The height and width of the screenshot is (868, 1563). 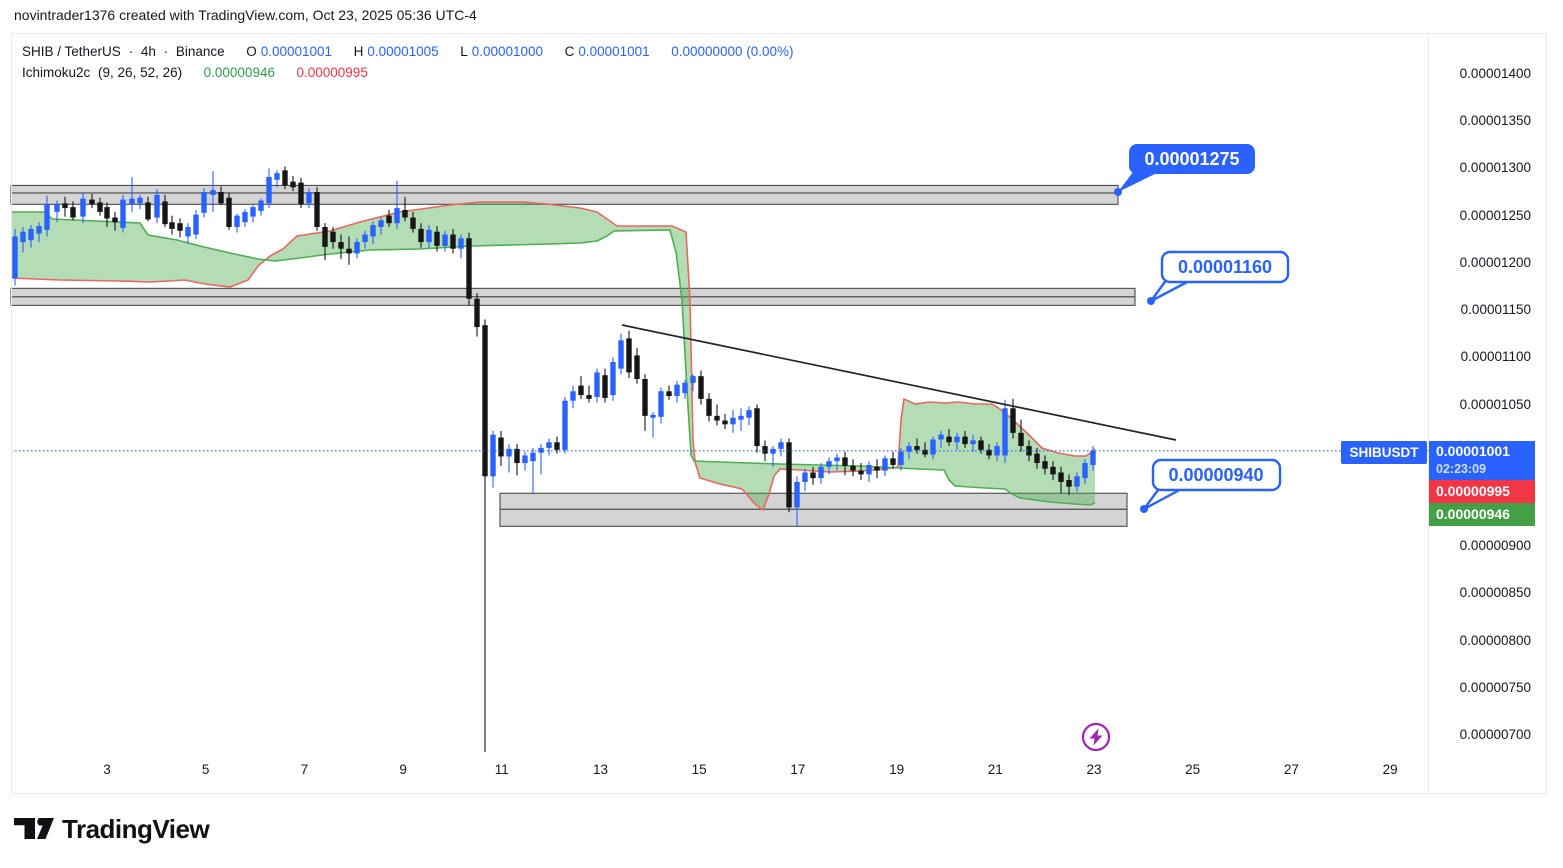 What do you see at coordinates (205, 769) in the screenshot?
I see `time-axis-label: 5` at bounding box center [205, 769].